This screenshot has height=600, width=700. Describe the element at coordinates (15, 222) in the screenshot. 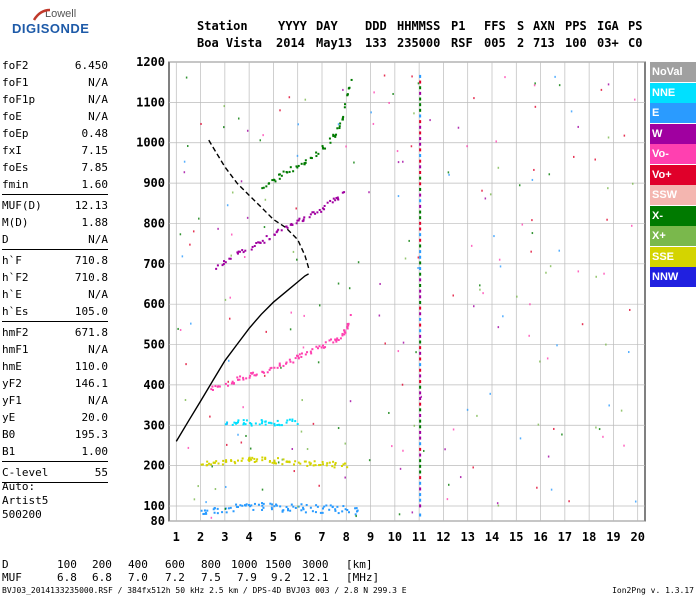

I see `param-name: M(D)` at that location.